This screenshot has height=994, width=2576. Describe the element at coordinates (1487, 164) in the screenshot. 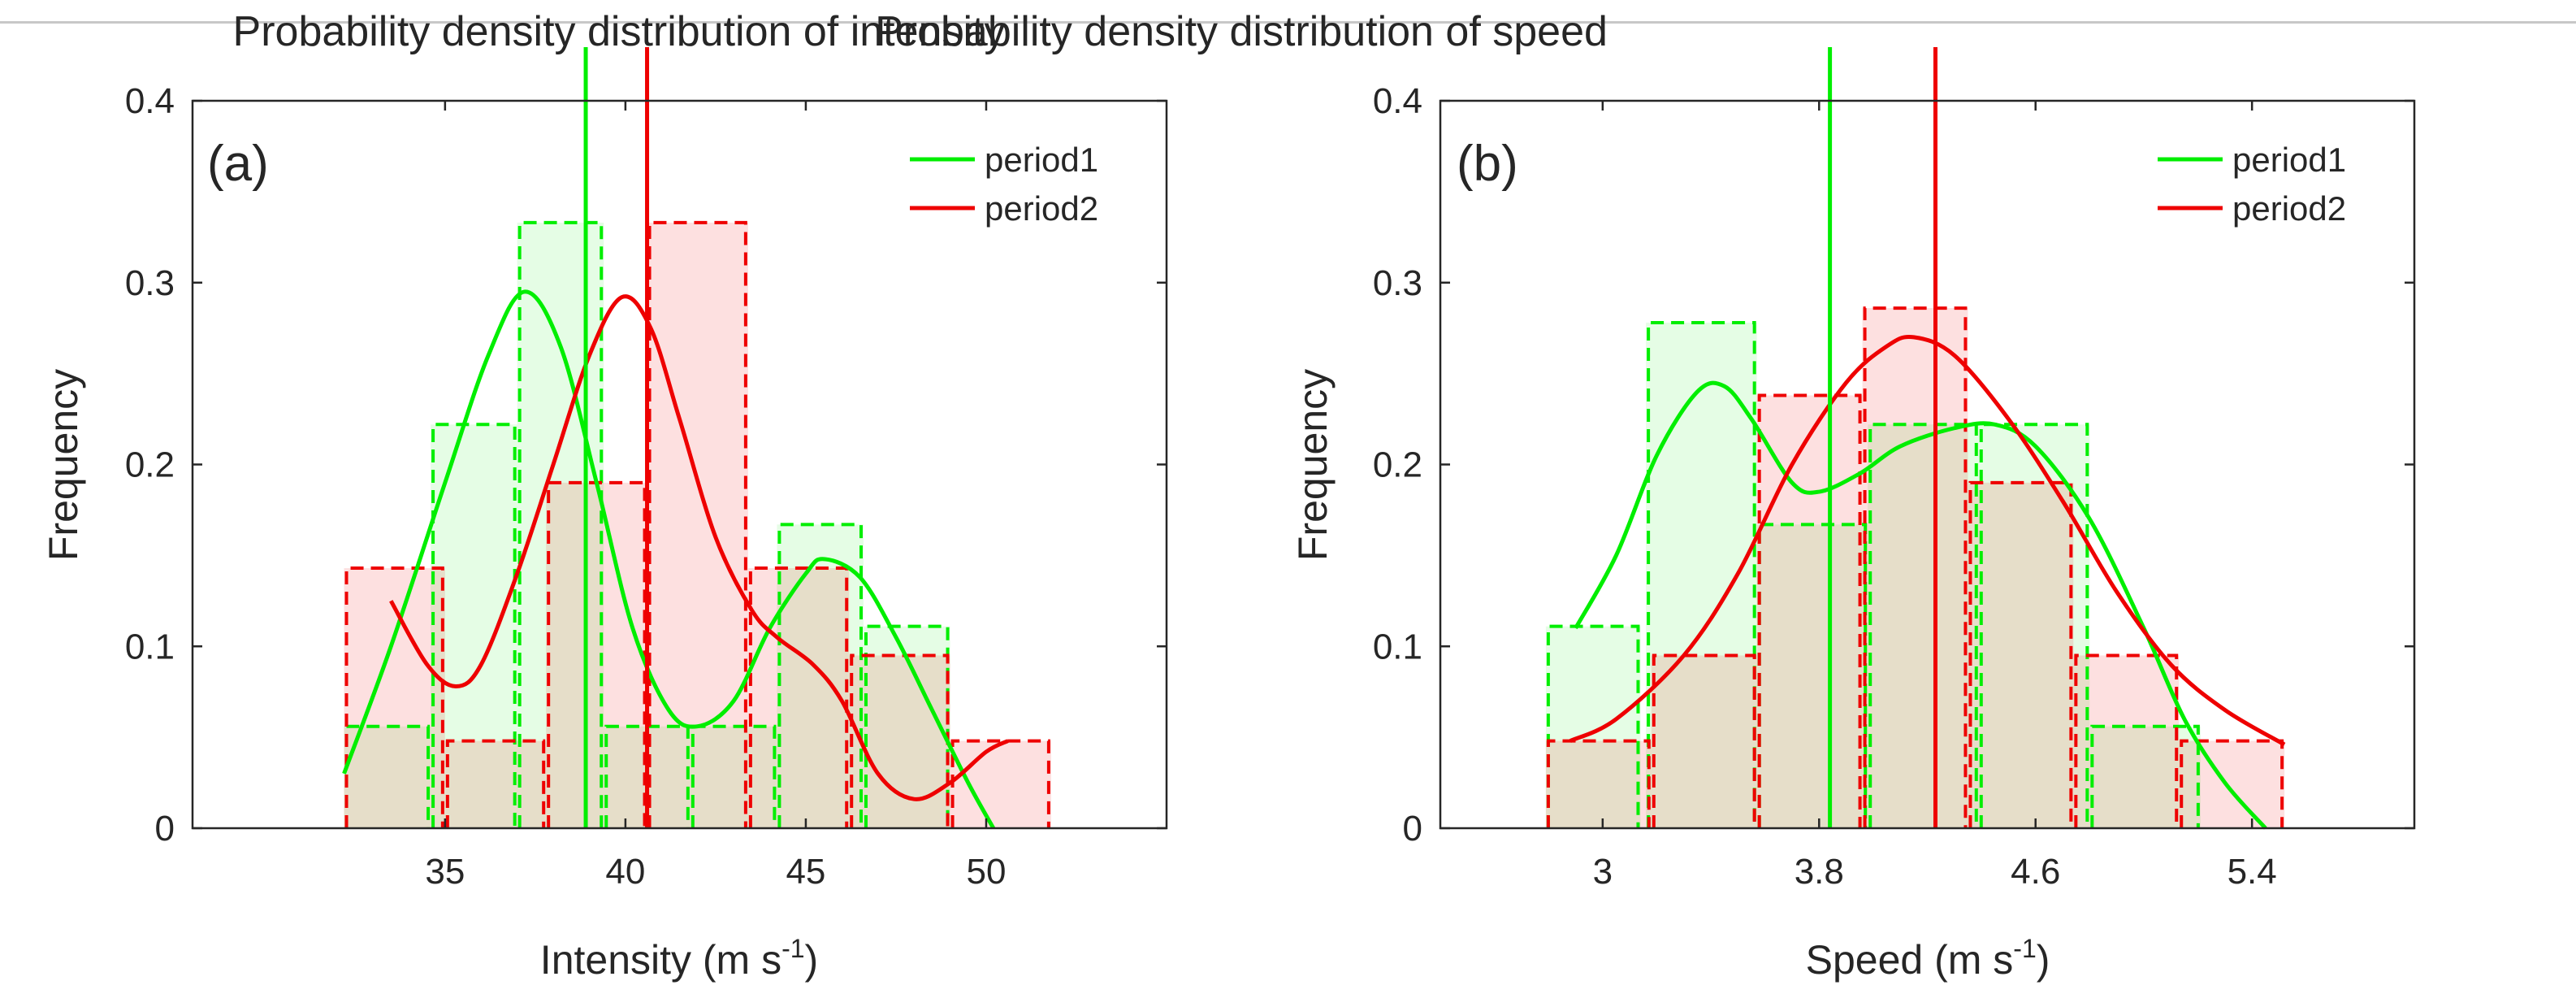

I see `panel-label: (b)` at that location.